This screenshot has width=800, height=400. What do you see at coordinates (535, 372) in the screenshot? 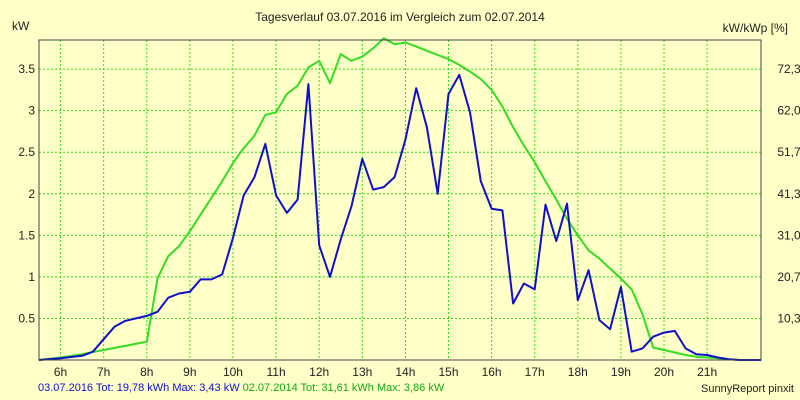
I see `x-tick-label: 17h` at bounding box center [535, 372].